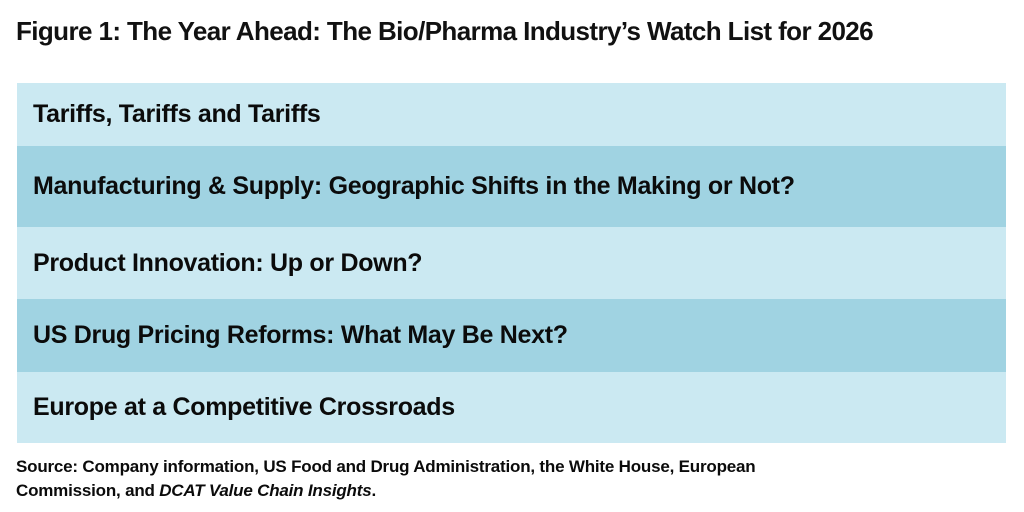  What do you see at coordinates (177, 114) in the screenshot?
I see `watchlist-row-label: Tariffs, Tariffs and Tariffs` at bounding box center [177, 114].